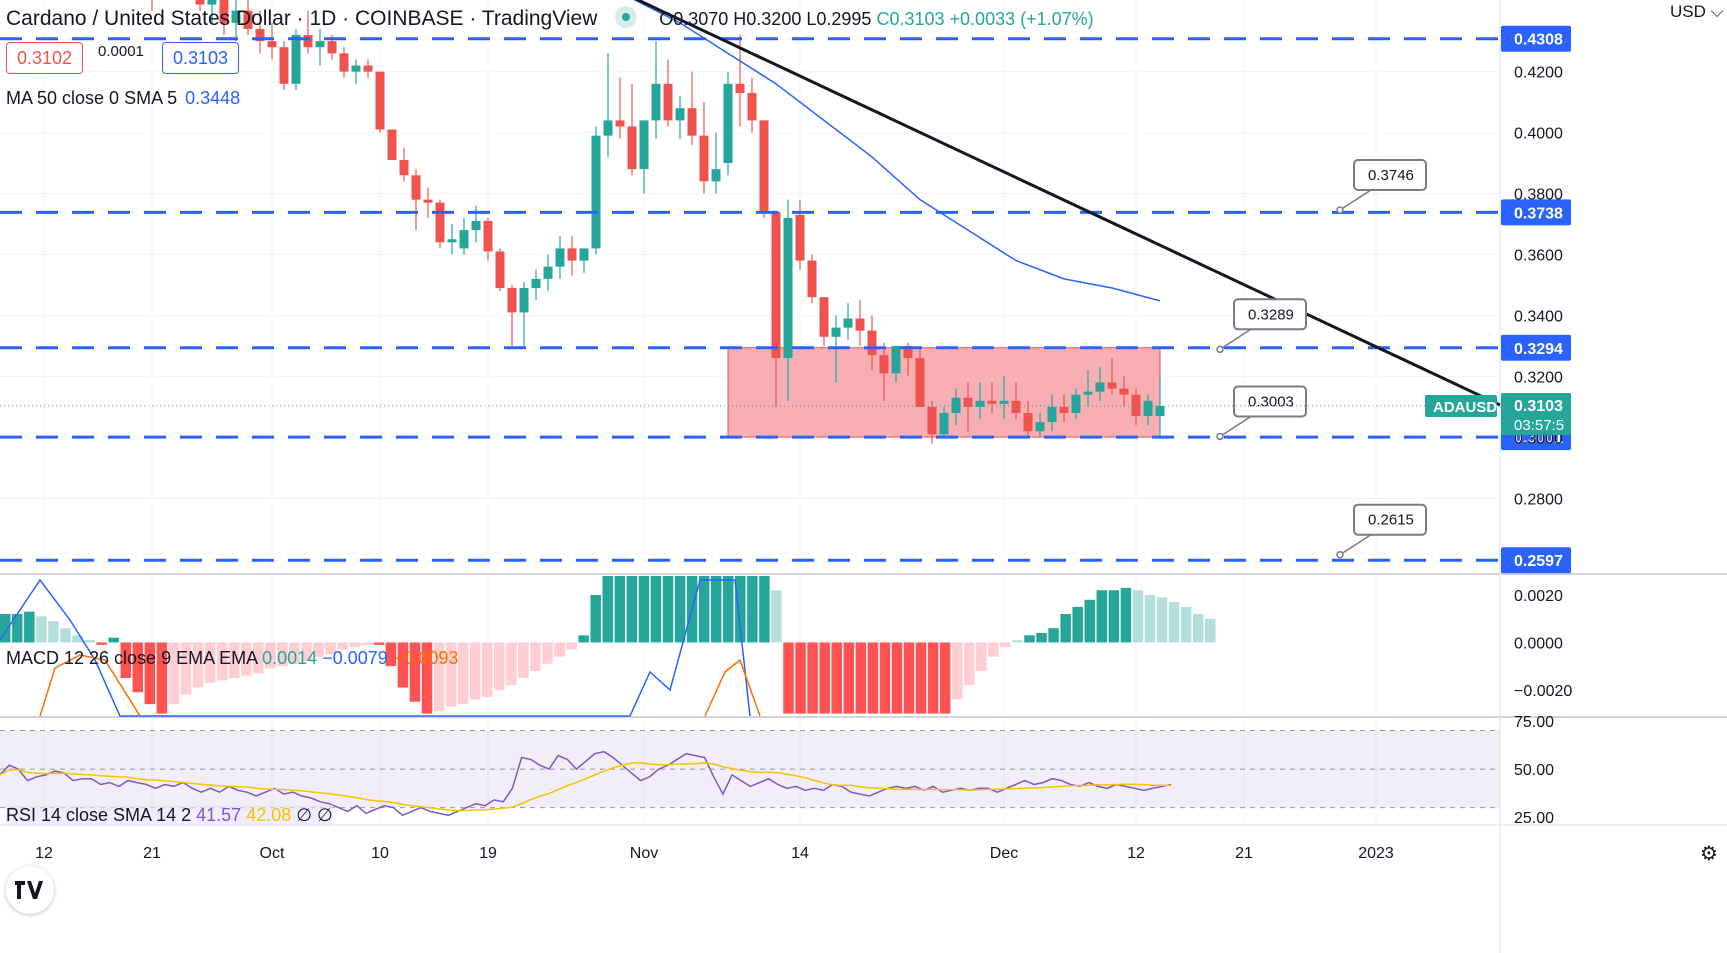  I want to click on rsi-line, so click(586, 783).